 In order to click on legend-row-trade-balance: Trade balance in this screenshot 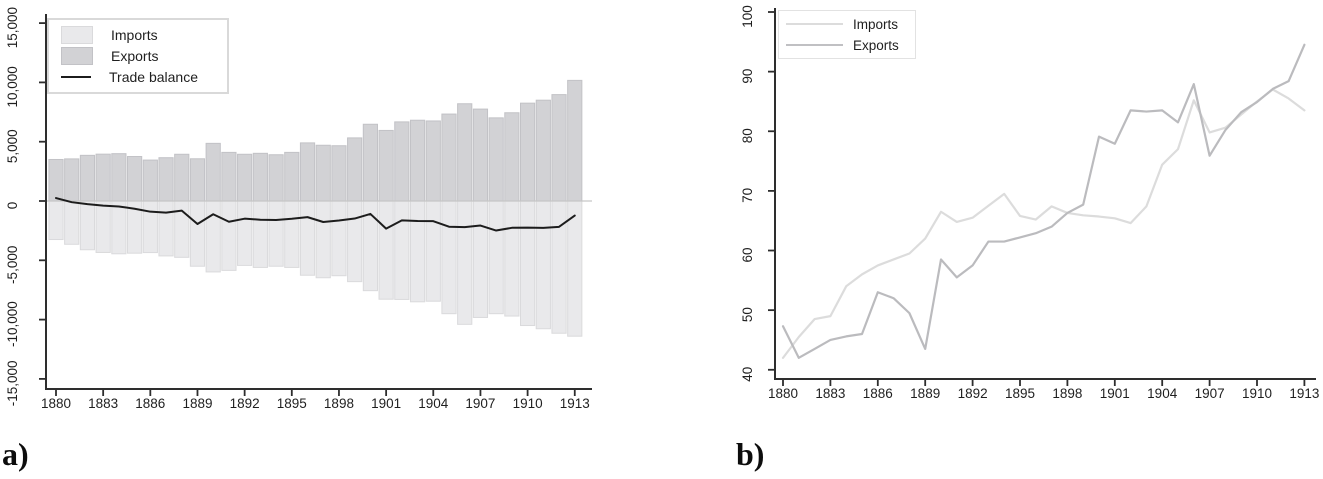, I will do `click(144, 77)`.